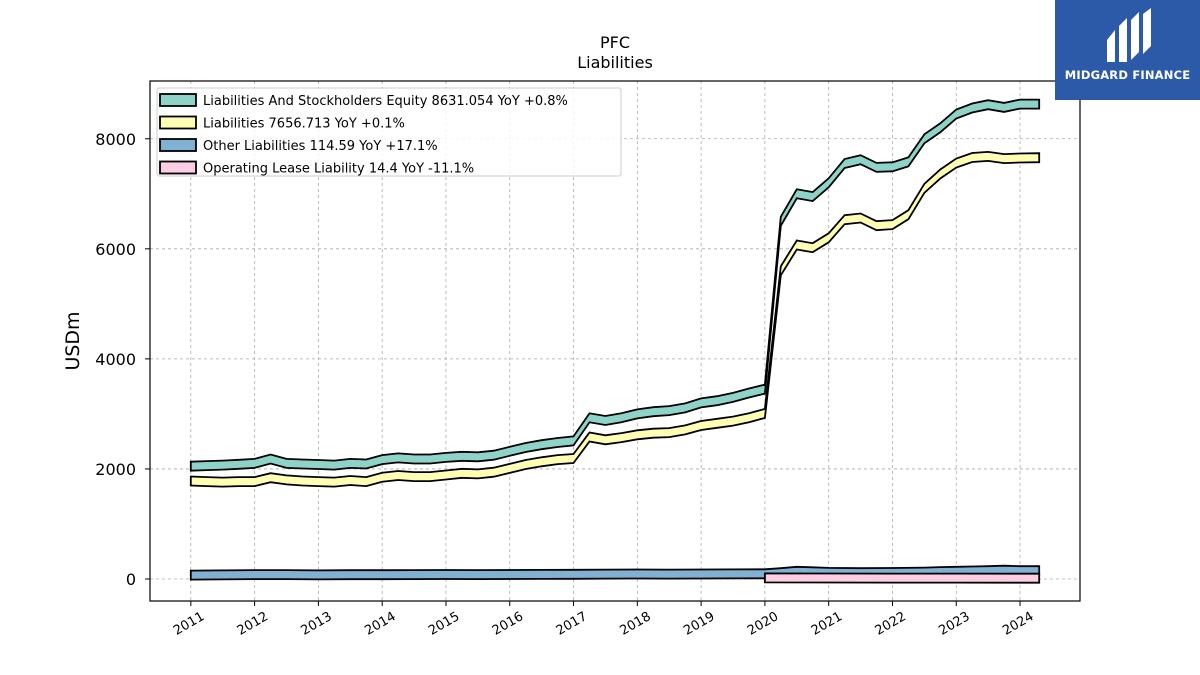  I want to click on legend-label: Liabilities 7656.713 YoY +0.1%, so click(304, 124).